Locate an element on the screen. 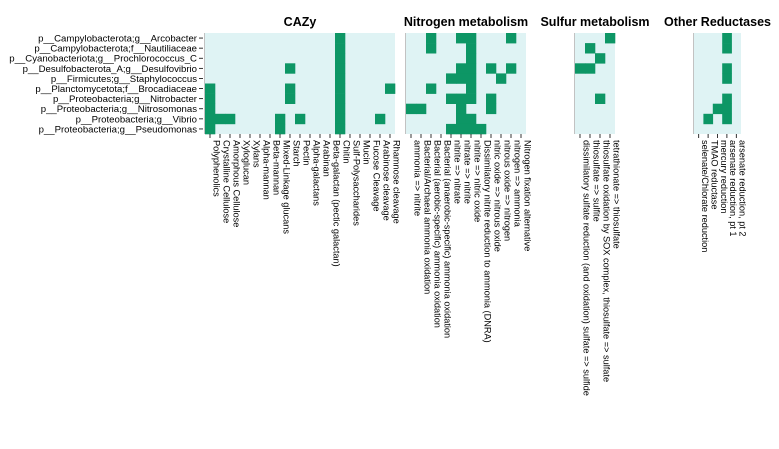  column-label: arsenate reduction, pt 2 is located at coordinates (743, 188).